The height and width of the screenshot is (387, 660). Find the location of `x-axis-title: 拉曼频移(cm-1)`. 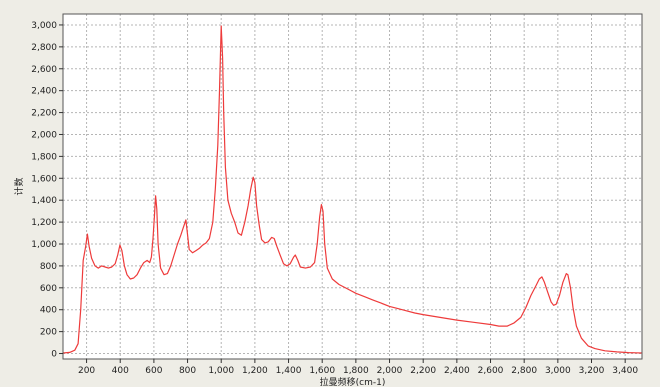

x-axis-title: 拉曼频移(cm-1) is located at coordinates (353, 381).